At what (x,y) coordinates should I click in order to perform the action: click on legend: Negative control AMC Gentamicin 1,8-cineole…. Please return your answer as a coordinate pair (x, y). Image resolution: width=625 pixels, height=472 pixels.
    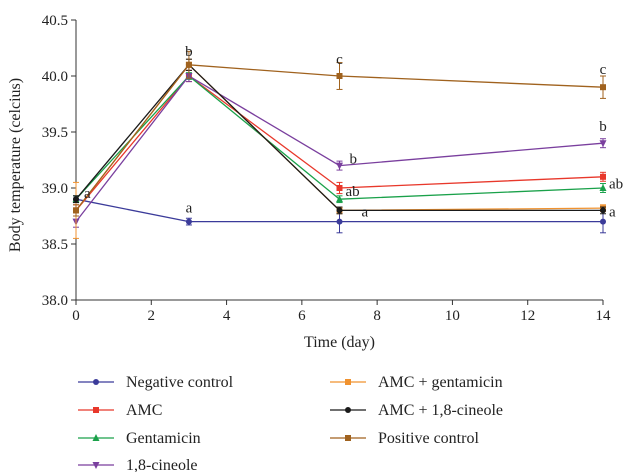
    Looking at the image, I should click on (290, 423).